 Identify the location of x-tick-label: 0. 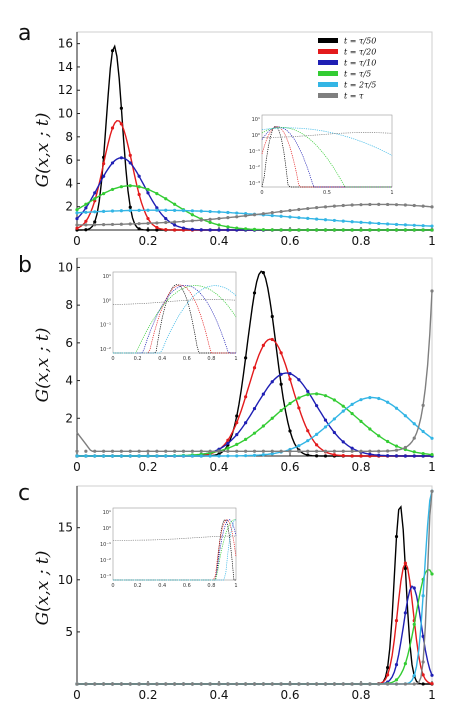
(77, 467).